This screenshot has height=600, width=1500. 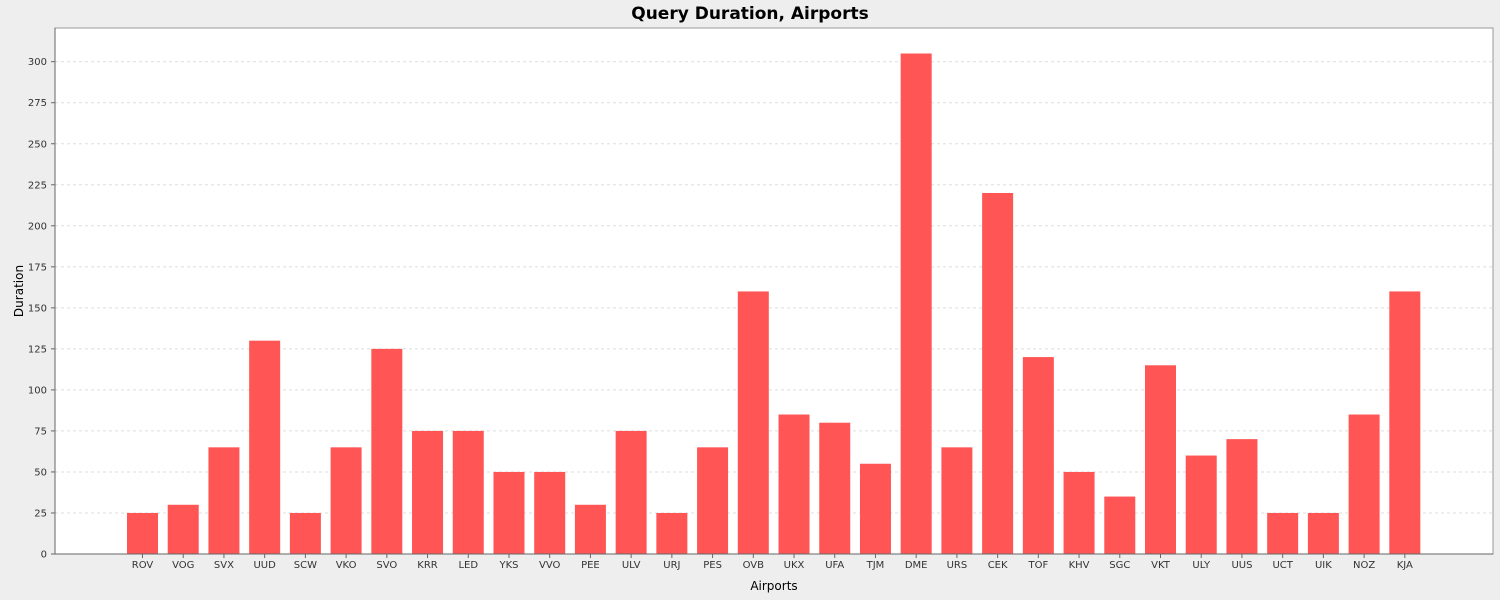 I want to click on x-tick-label: ULY, so click(x=1201, y=565).